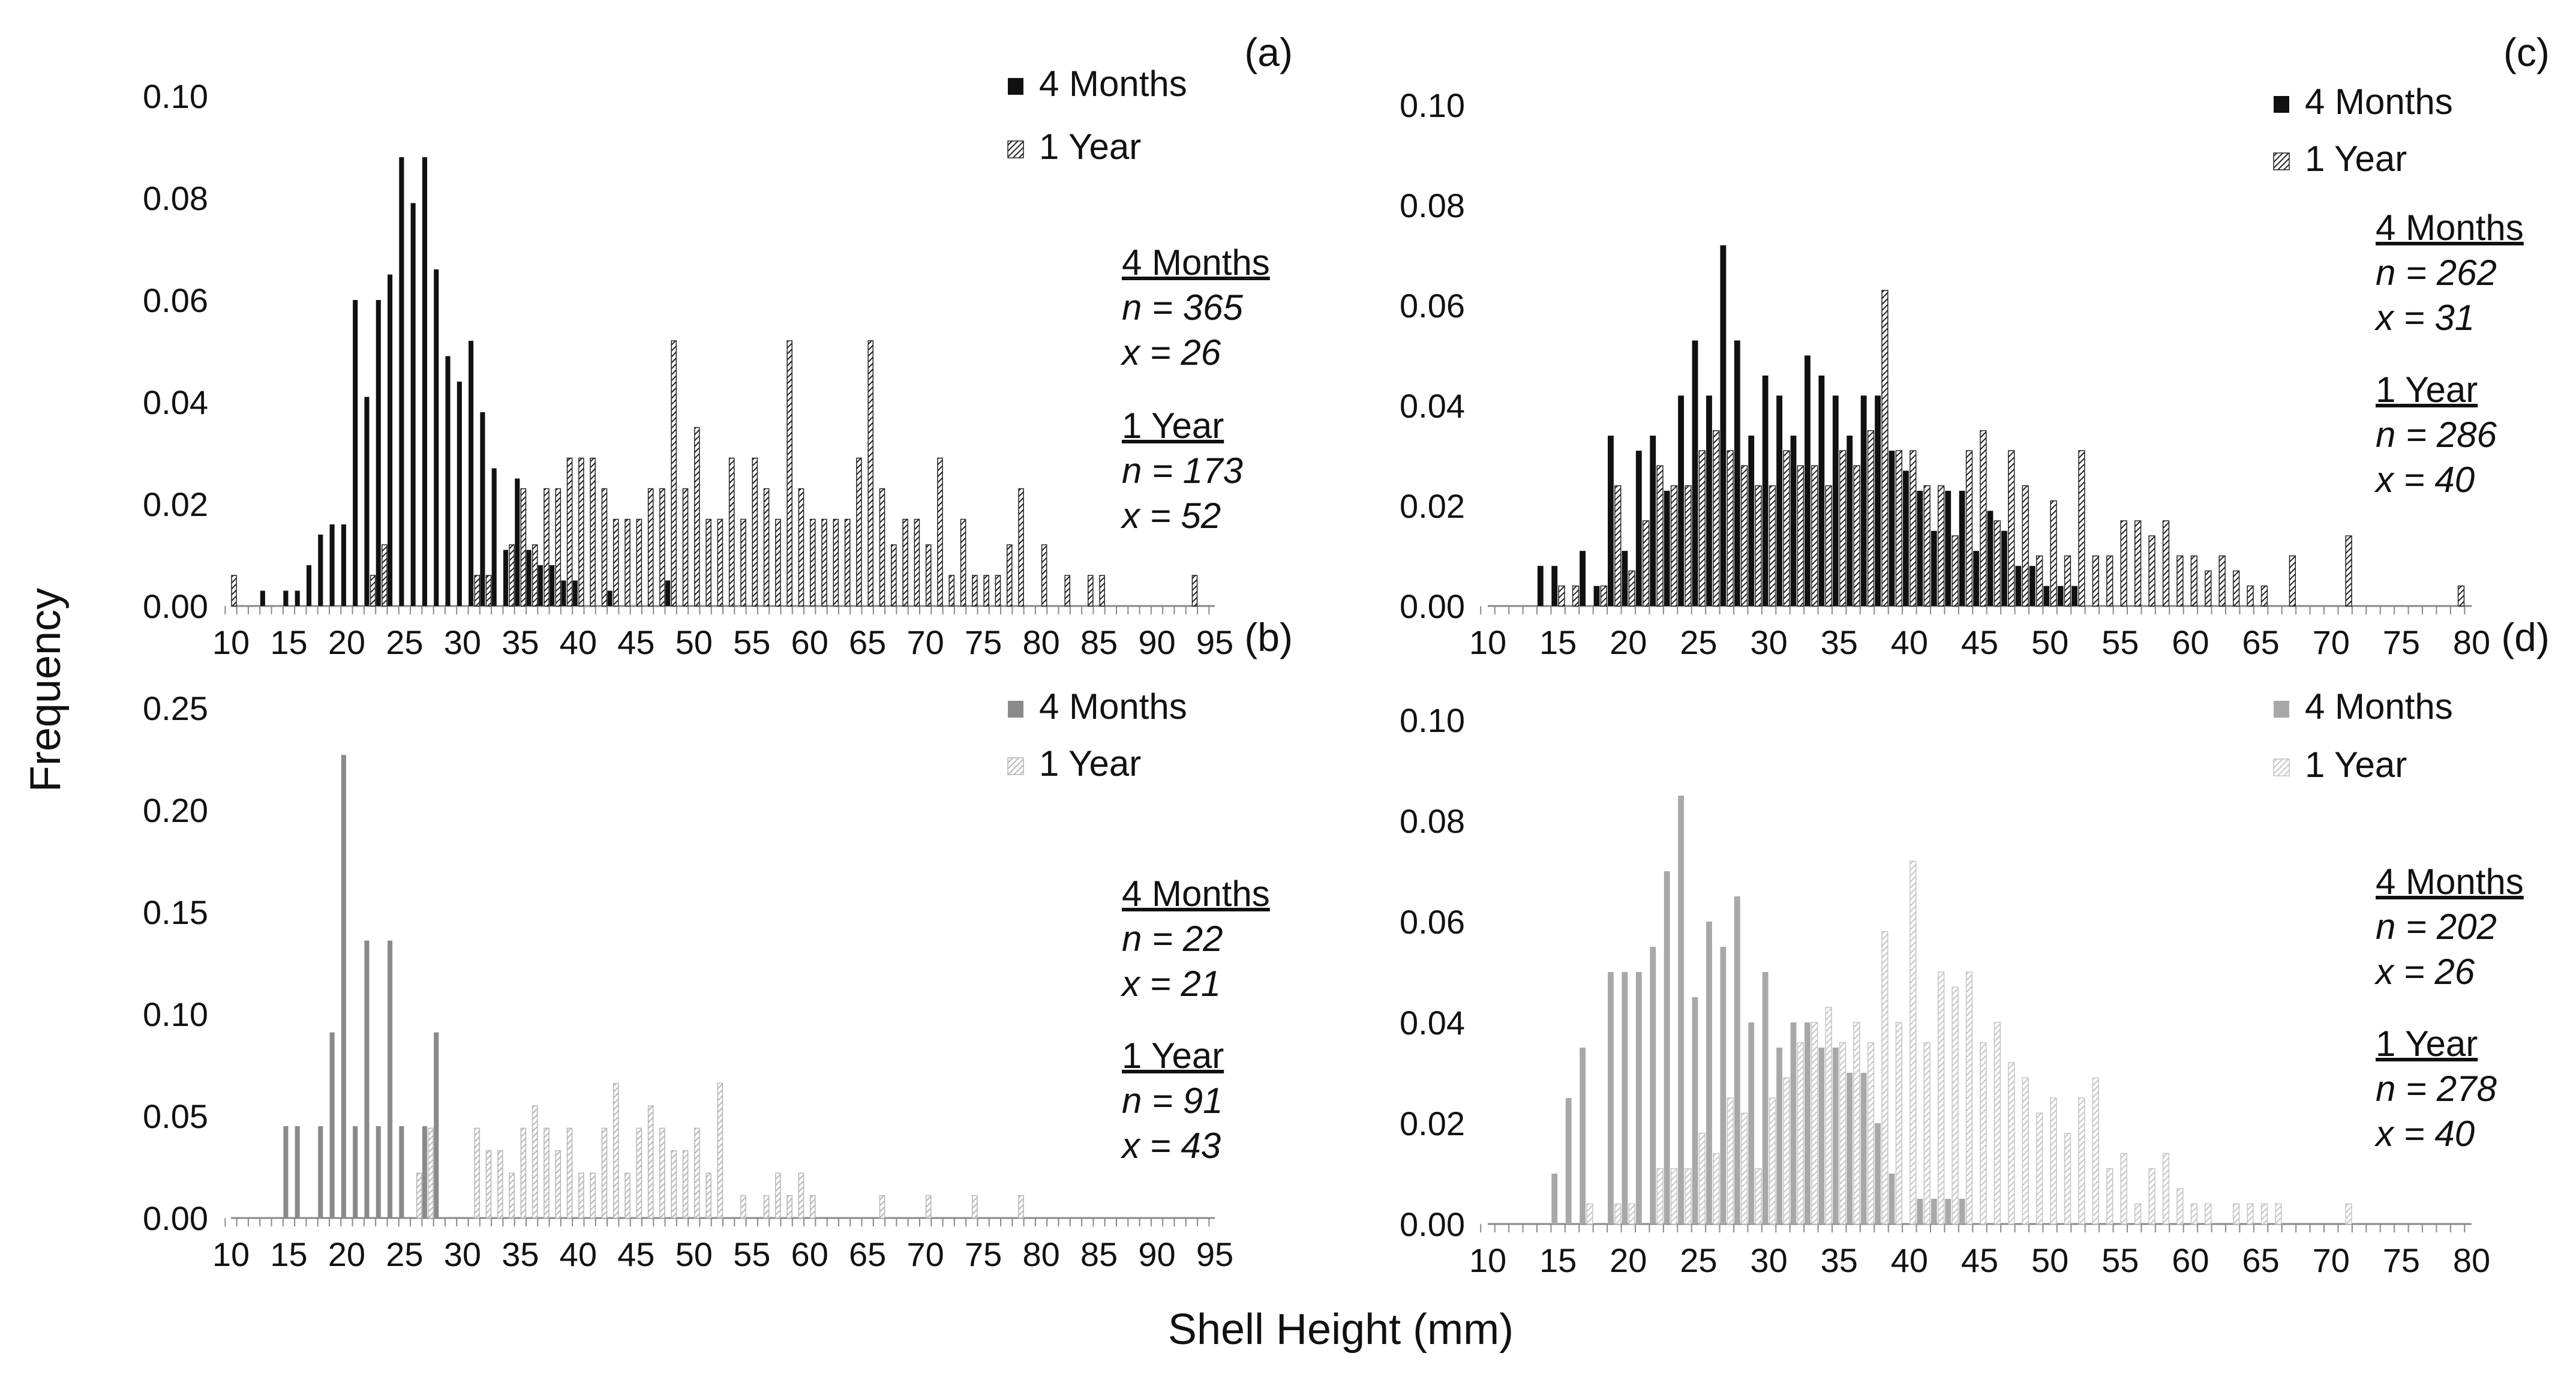 This screenshot has width=2576, height=1380. Describe the element at coordinates (2363, 130) in the screenshot. I see `legend: 4 Months 1 Year` at that location.